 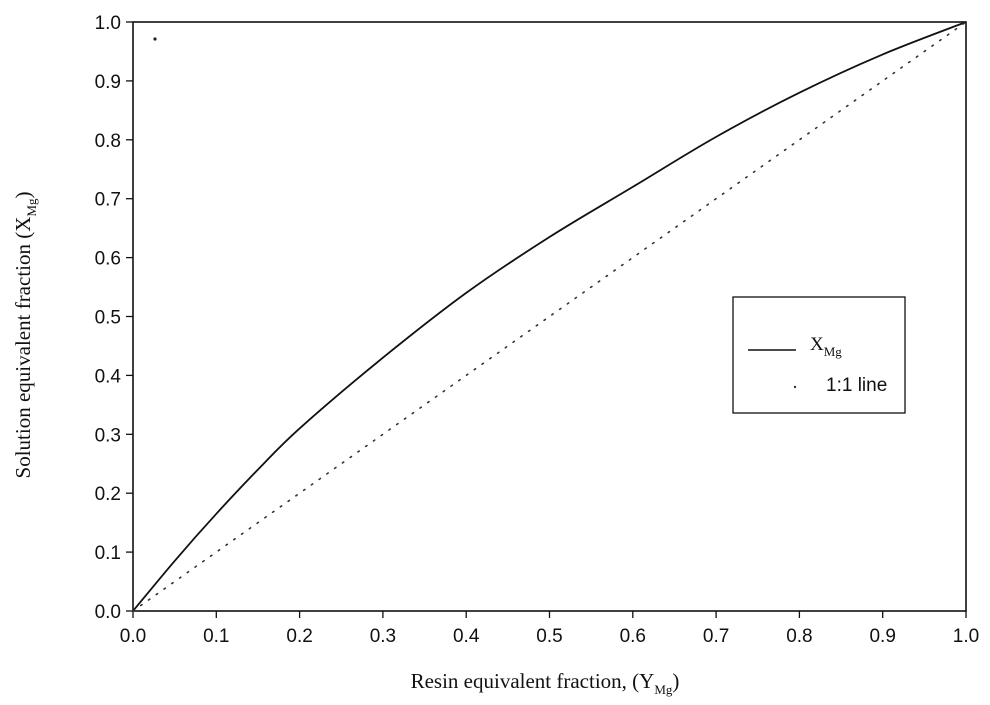 What do you see at coordinates (108, 82) in the screenshot?
I see `y-tick-label: 0.9` at bounding box center [108, 82].